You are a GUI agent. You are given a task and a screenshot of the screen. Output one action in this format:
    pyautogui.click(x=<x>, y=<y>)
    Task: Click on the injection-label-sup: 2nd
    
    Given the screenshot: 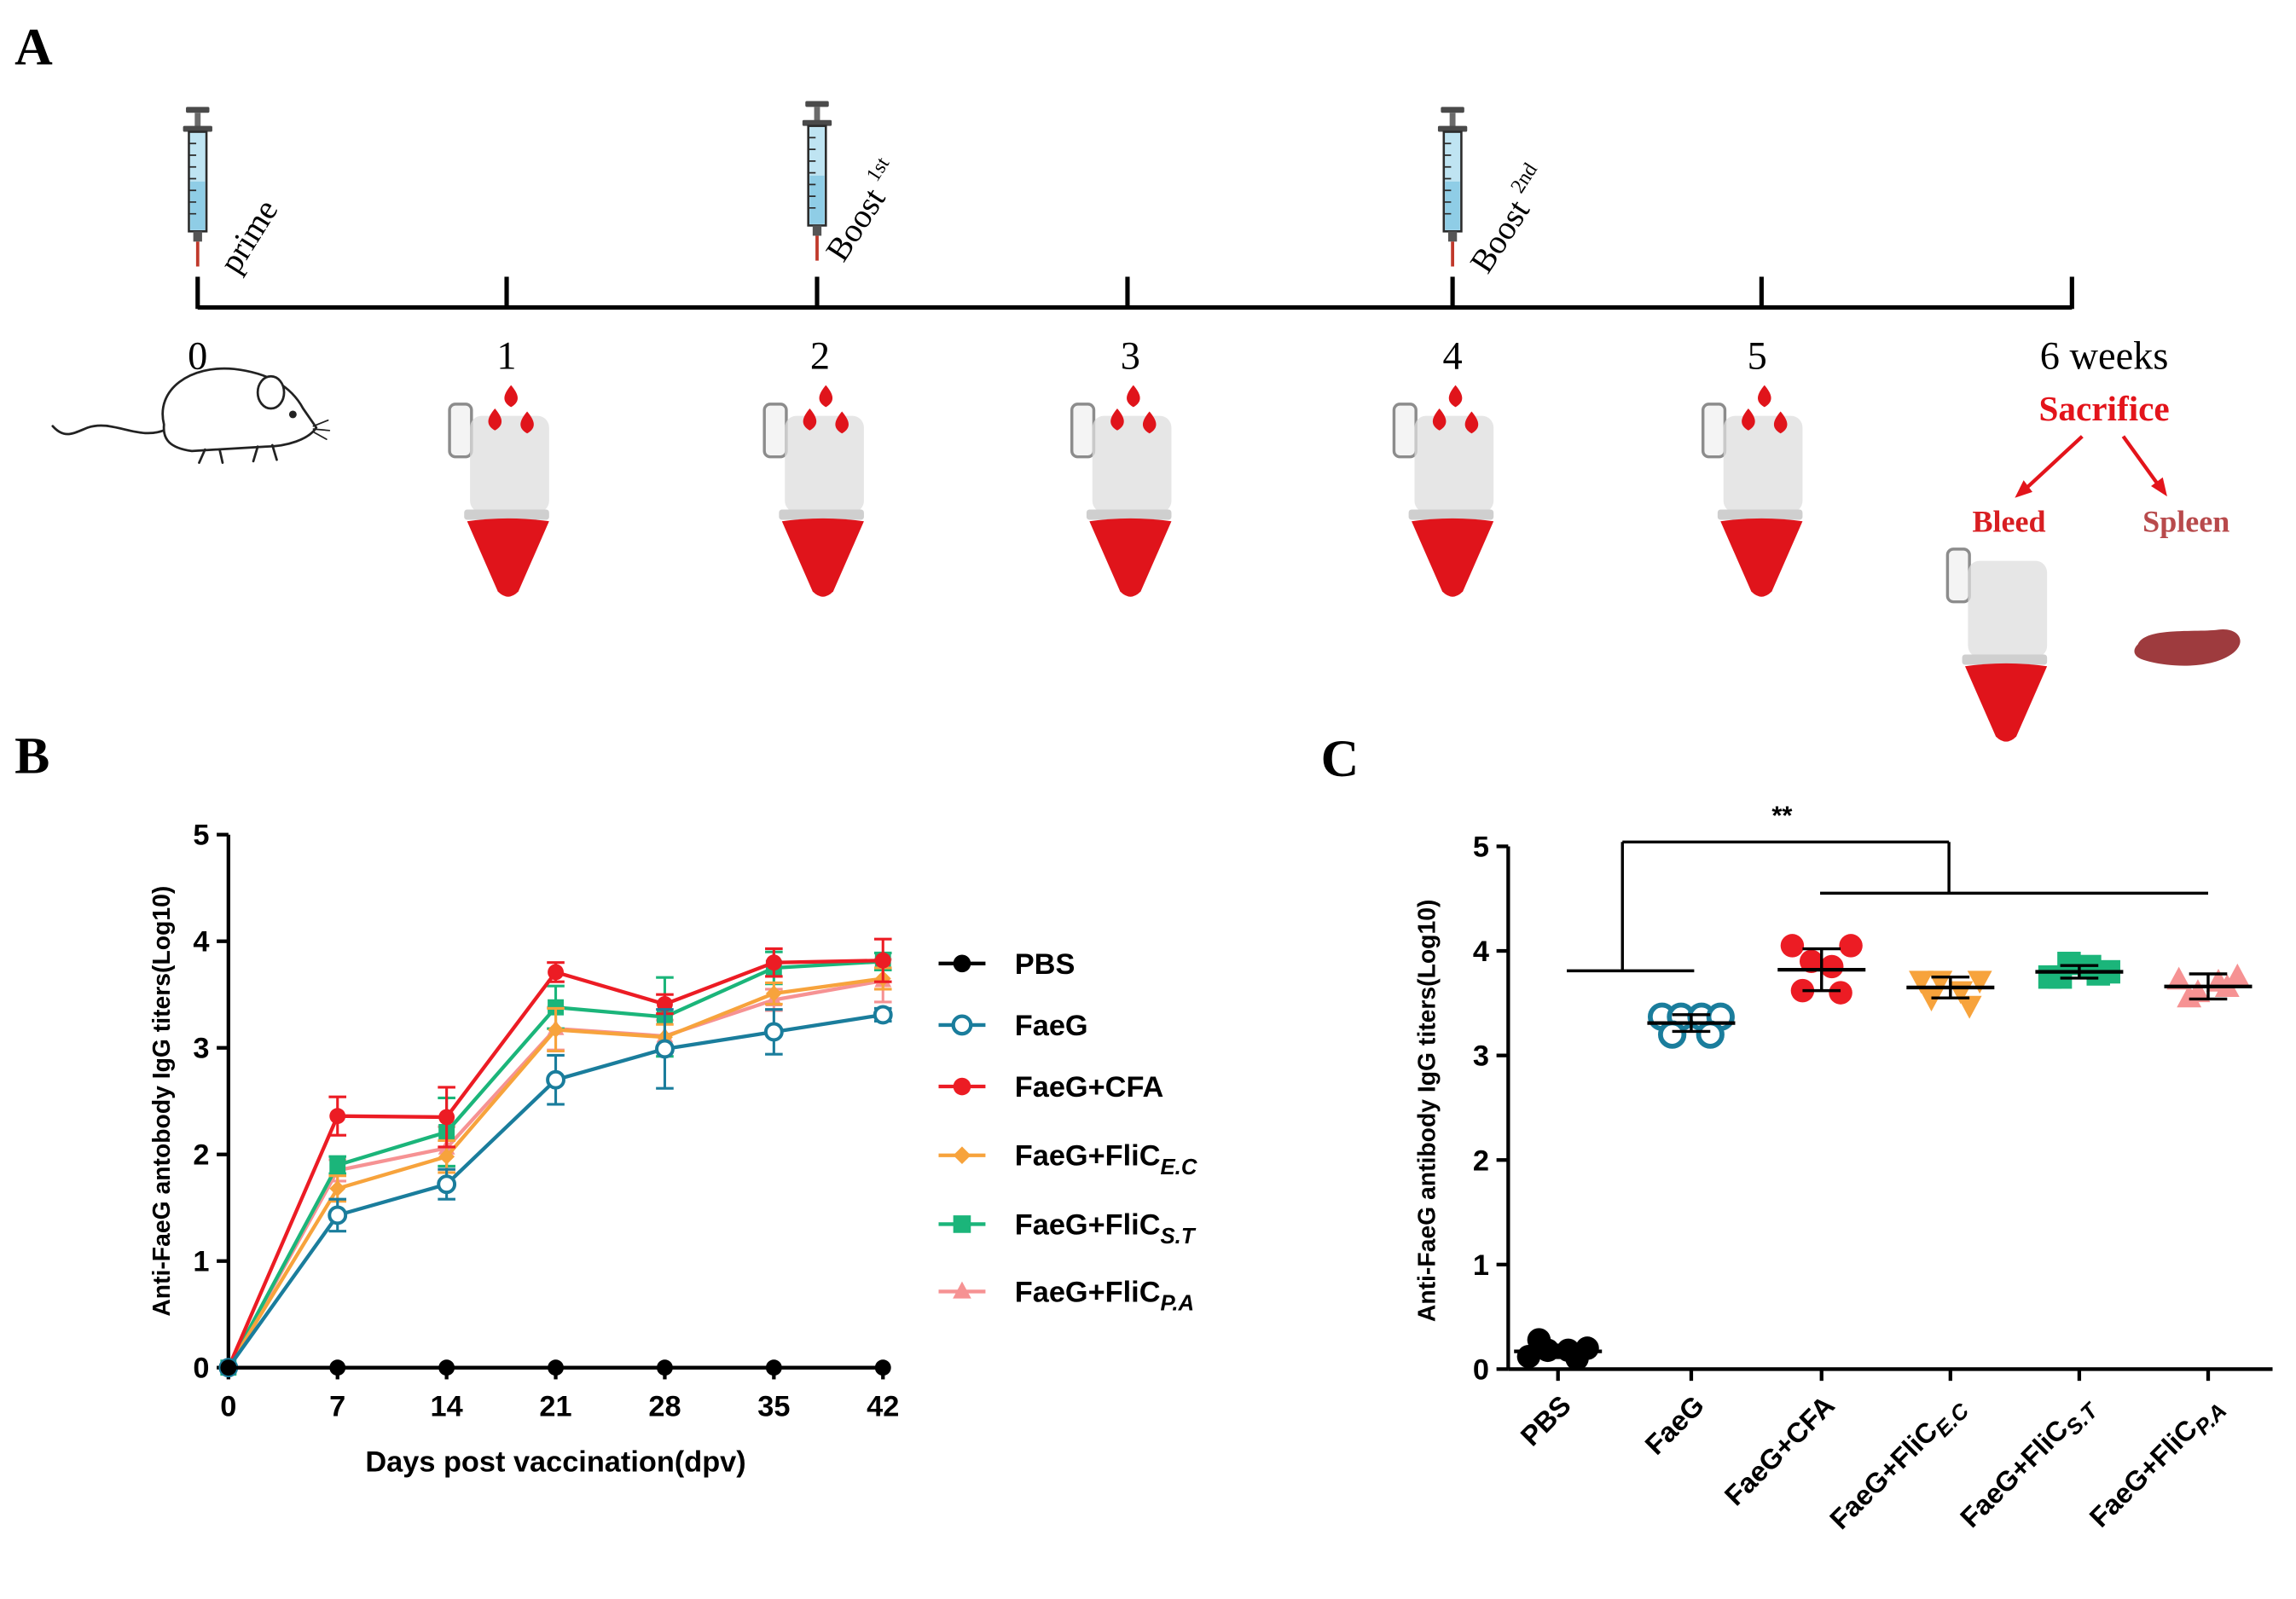 What is the action you would take?
    pyautogui.click(x=1524, y=178)
    